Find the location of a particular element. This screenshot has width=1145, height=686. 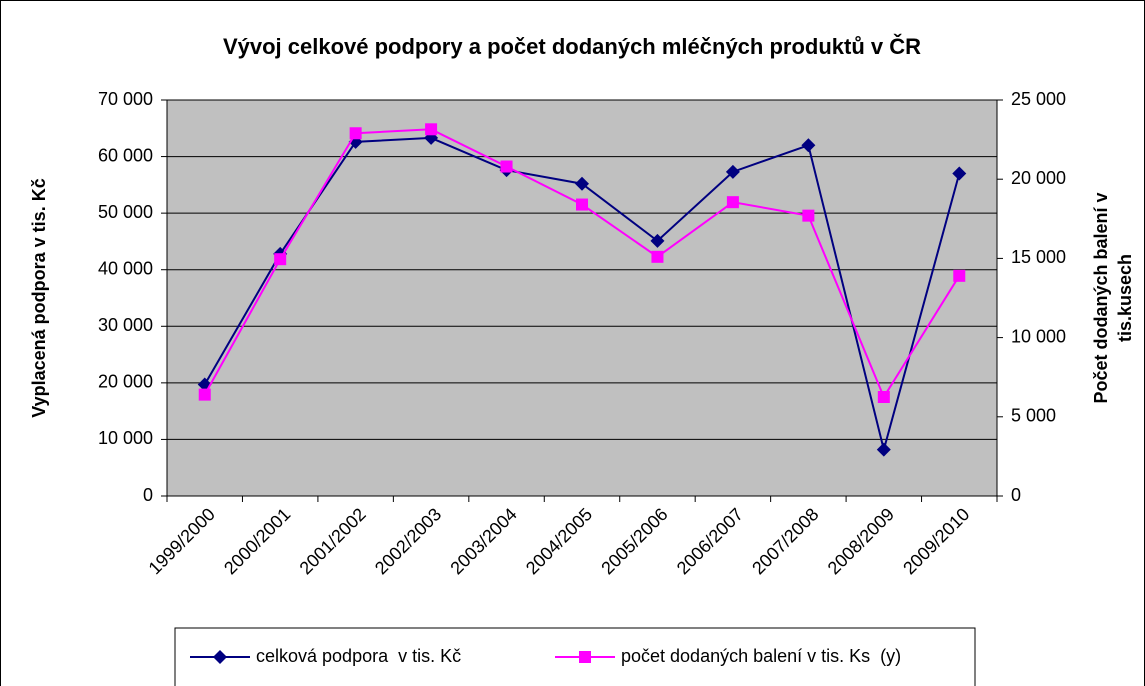

y-axis-label: Vyplacená podpora v tis. Kč is located at coordinates (39, 297).